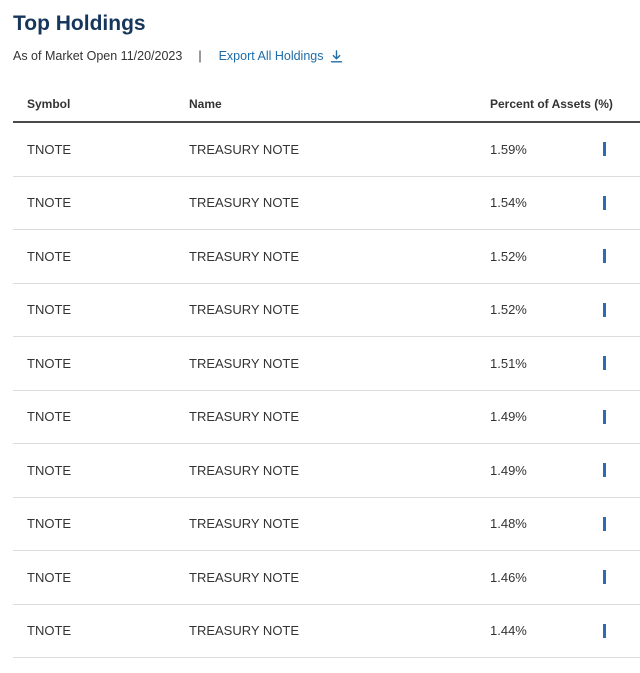 The width and height of the screenshot is (640, 673). Describe the element at coordinates (508, 524) in the screenshot. I see `holding-percent: 1.48%` at that location.